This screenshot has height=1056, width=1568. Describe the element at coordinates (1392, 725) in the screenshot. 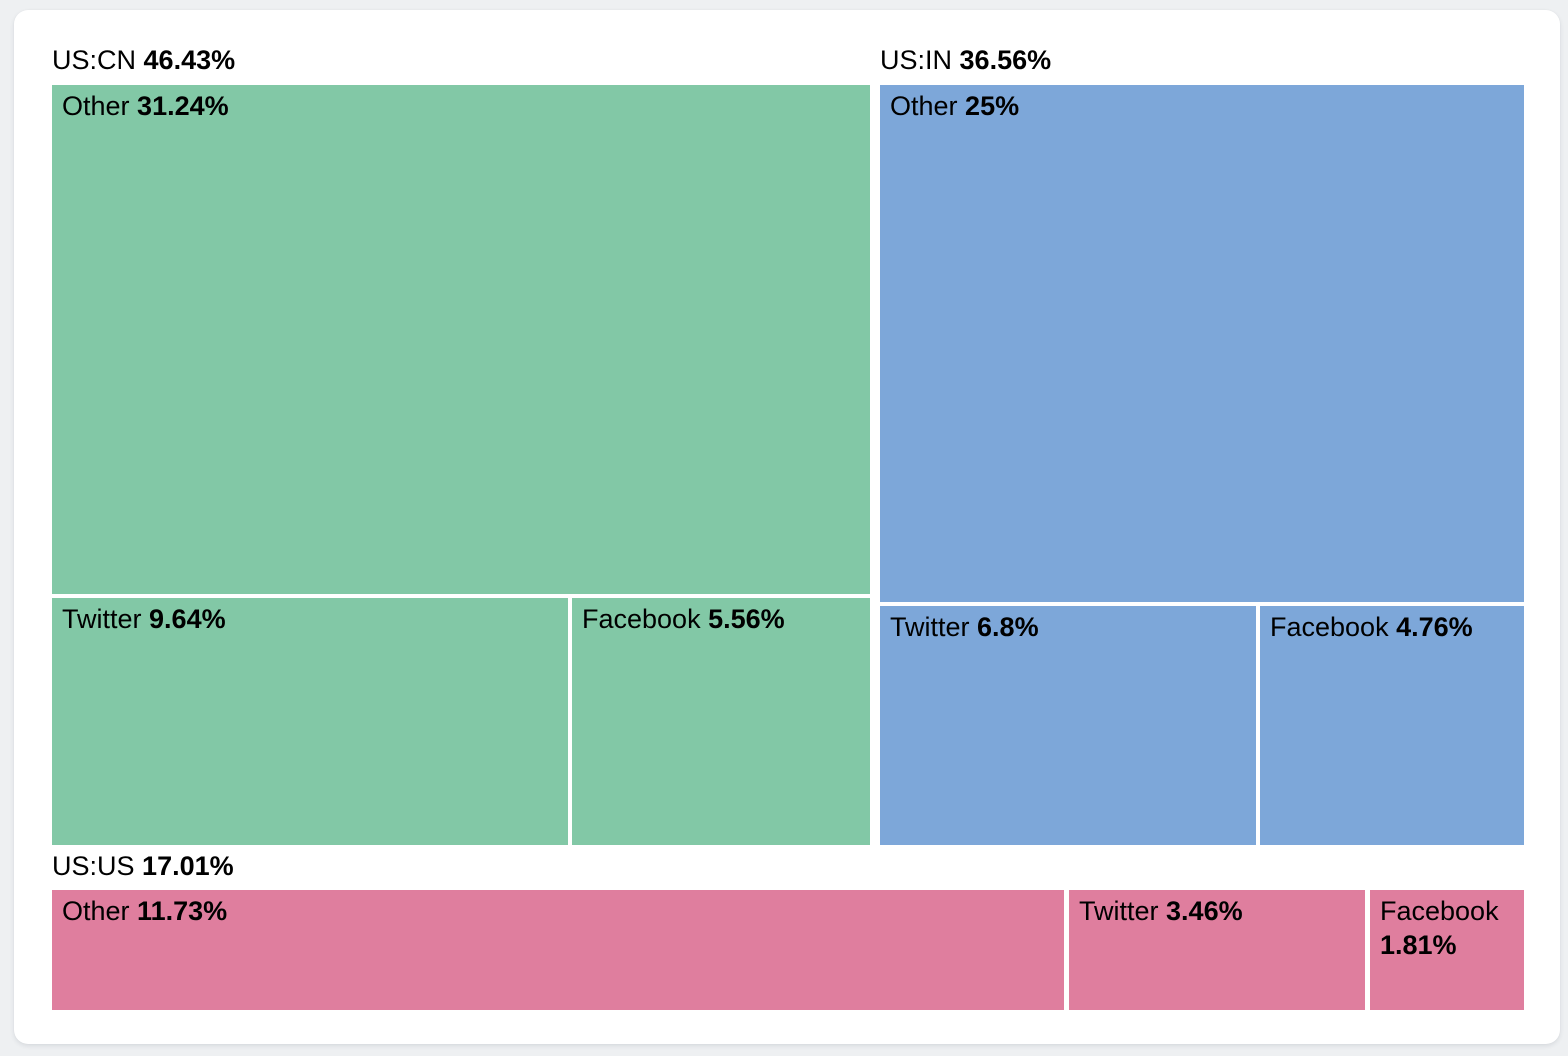

I see `treemap-cell-us-in-facebook: Facebook 4.76%` at that location.